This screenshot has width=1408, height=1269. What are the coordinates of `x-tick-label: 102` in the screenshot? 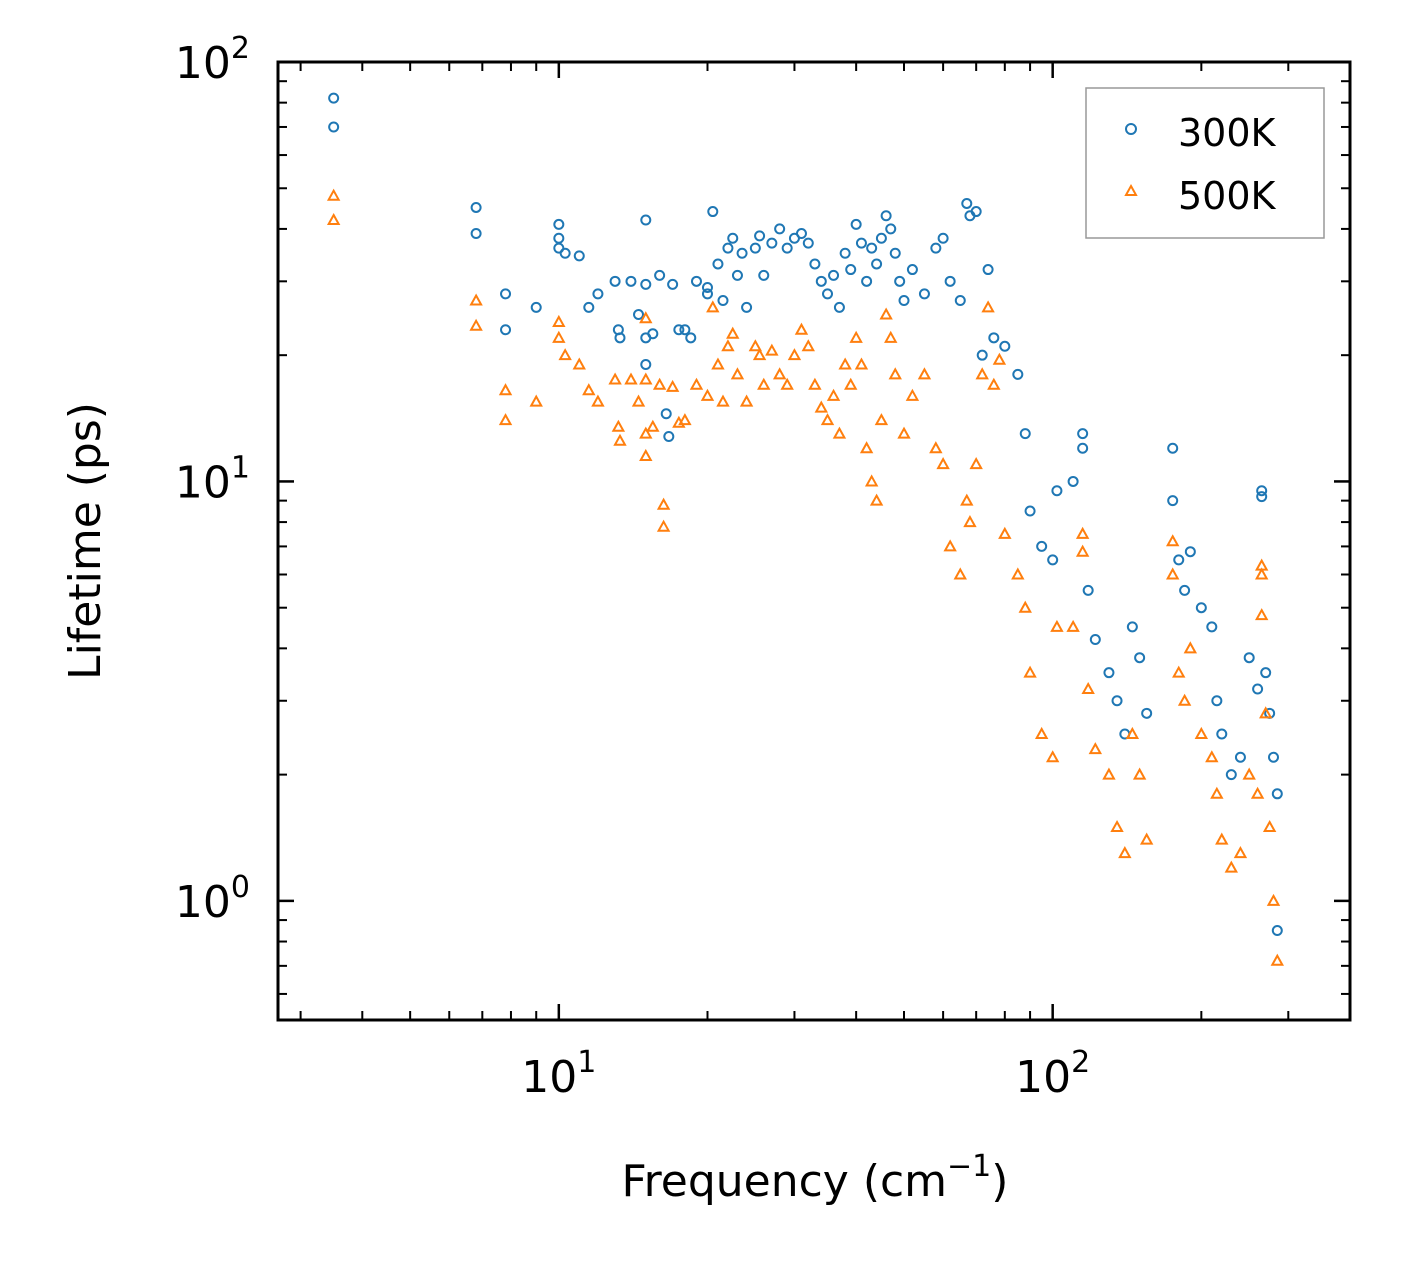 It's located at (1052, 1074).